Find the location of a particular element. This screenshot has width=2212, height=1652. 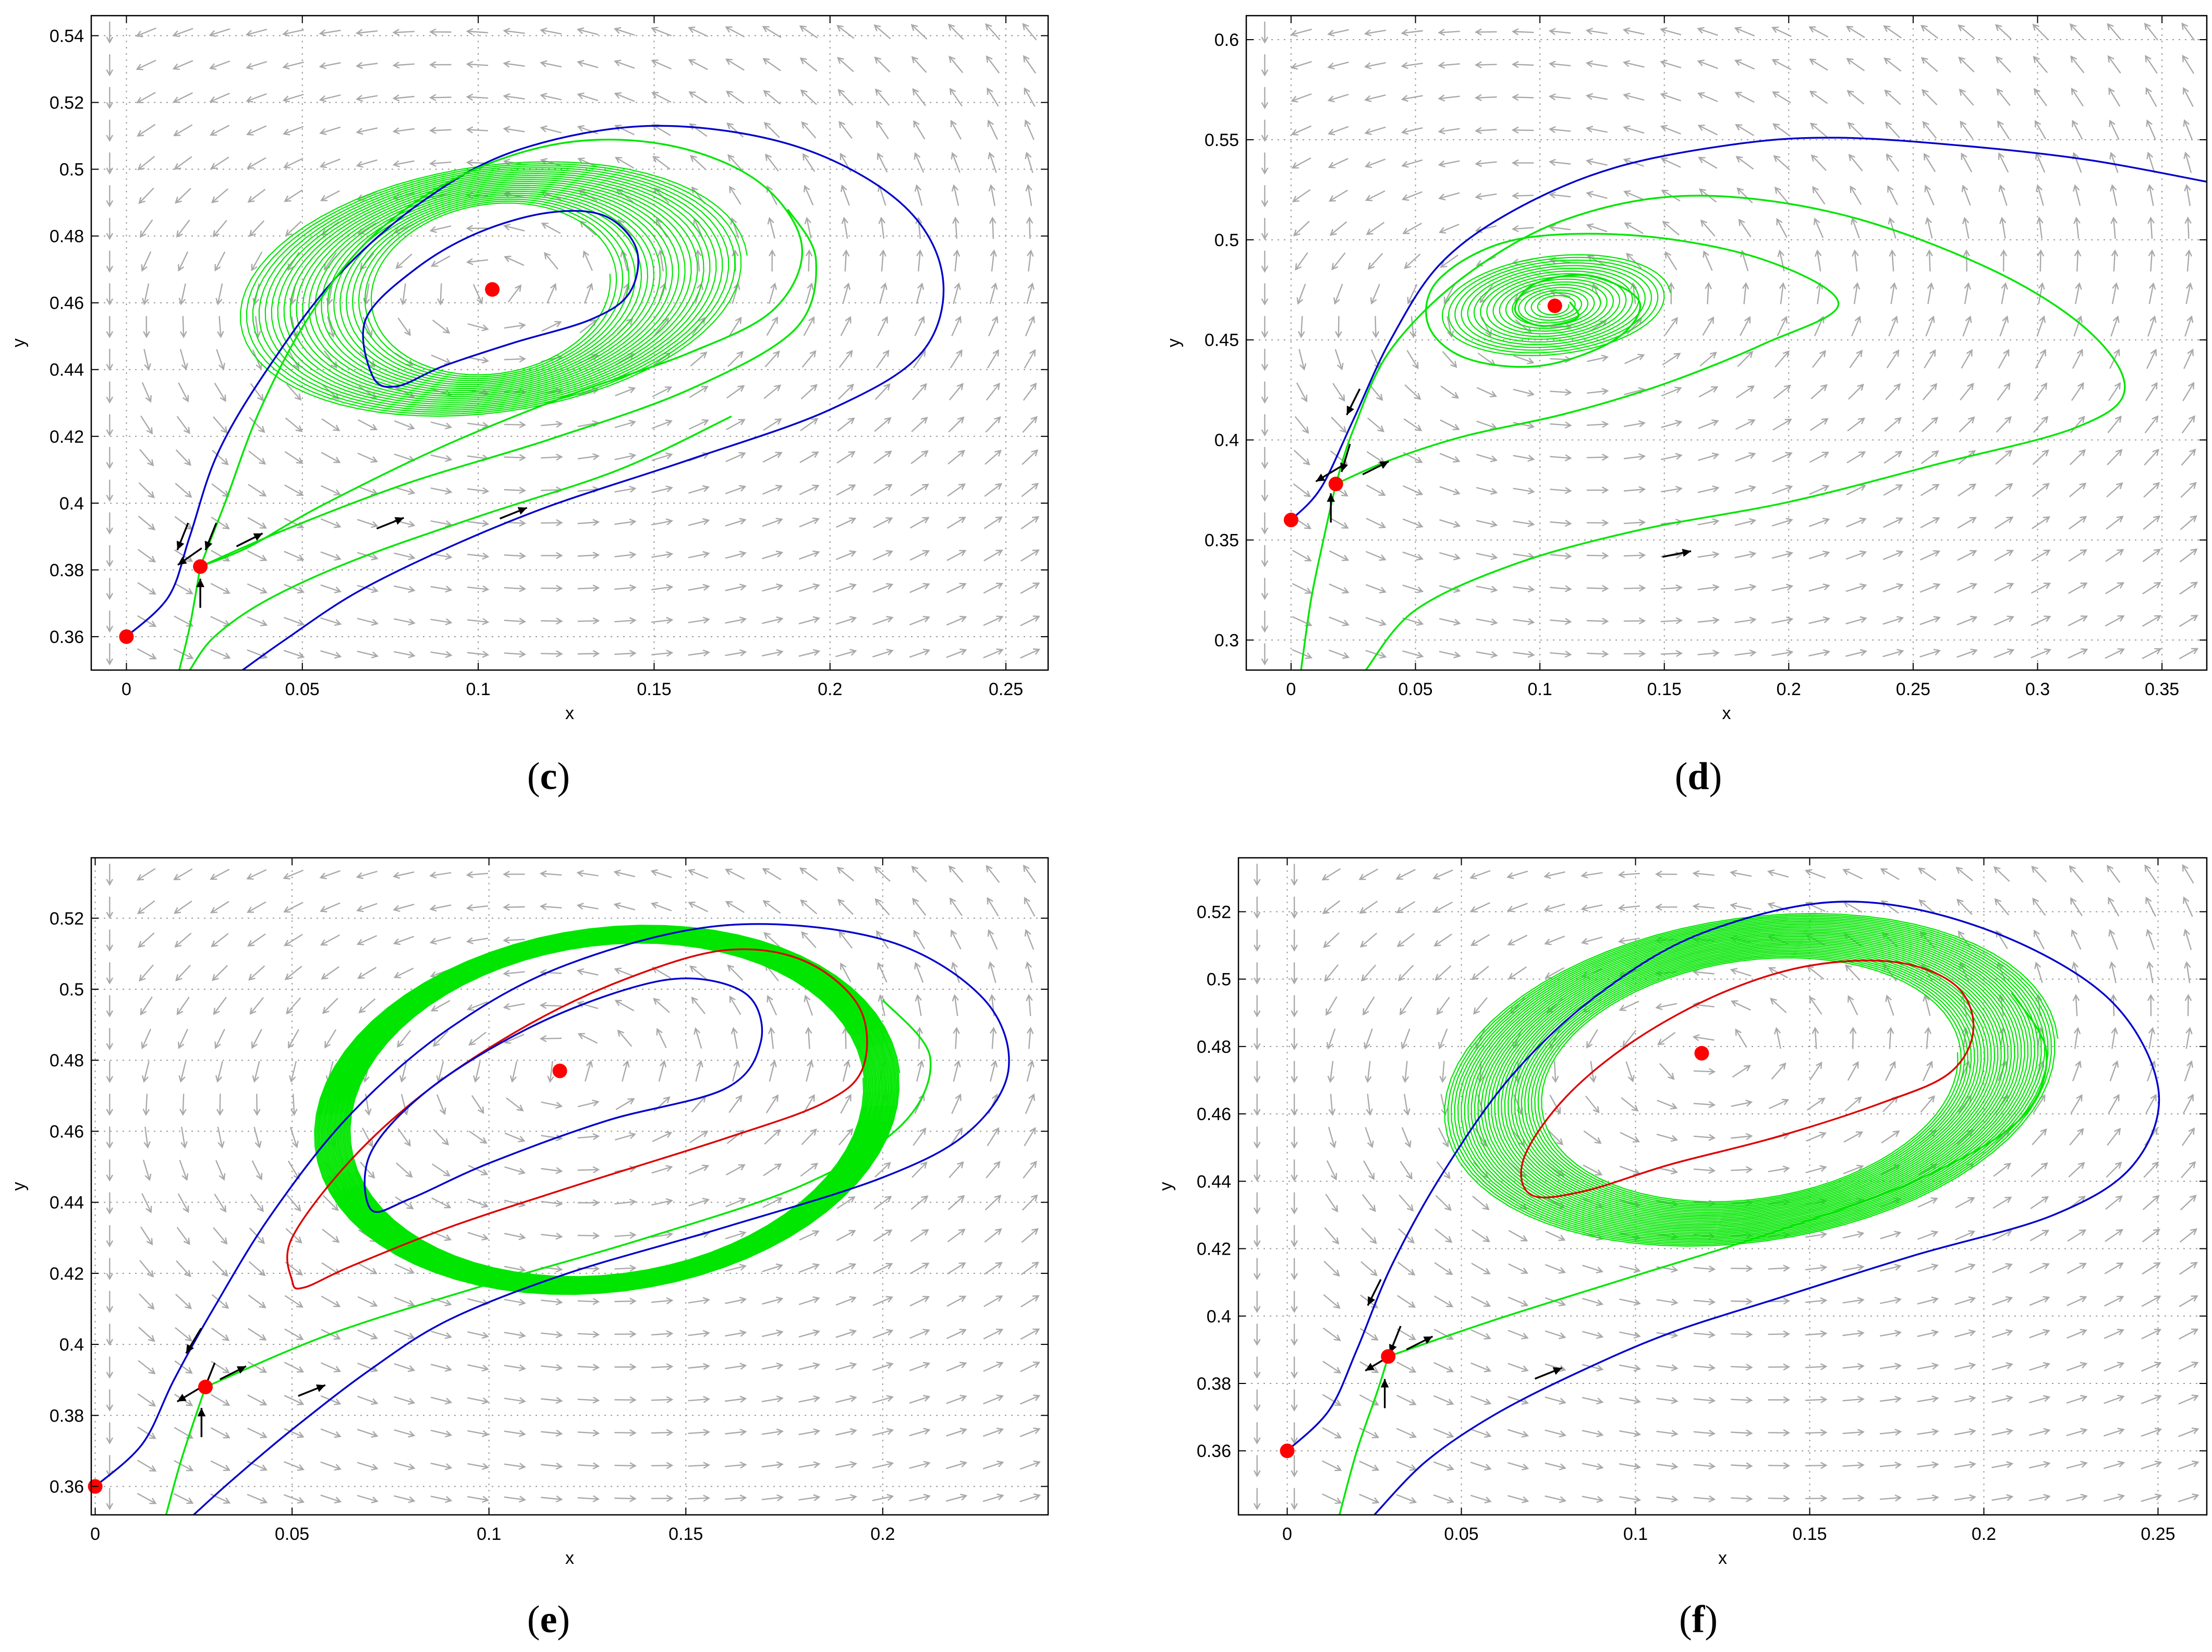

equilibrium-saddle is located at coordinates (1335, 485).